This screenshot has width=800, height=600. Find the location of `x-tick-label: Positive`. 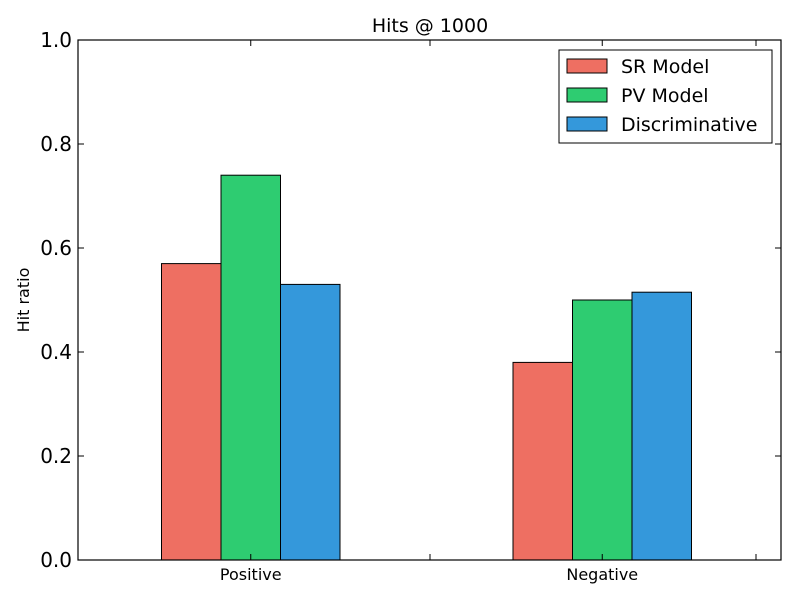

x-tick-label: Positive is located at coordinates (251, 574).